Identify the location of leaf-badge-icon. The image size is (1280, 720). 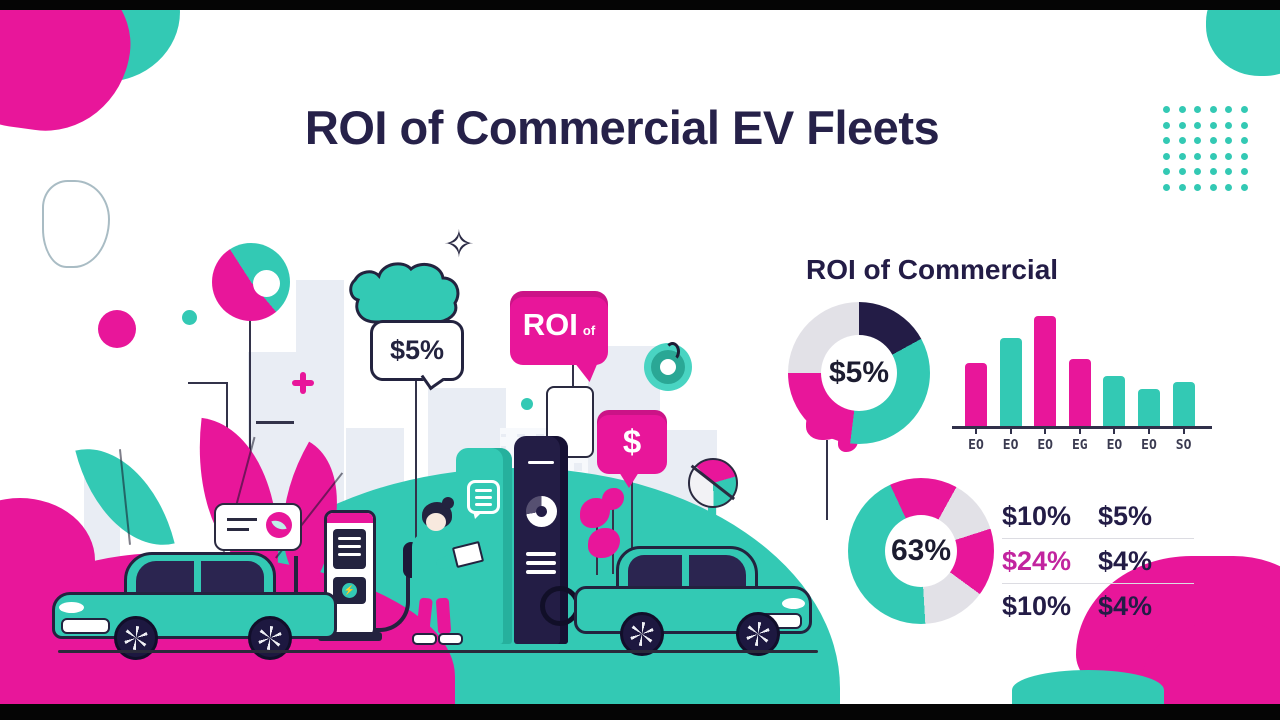
(279, 525).